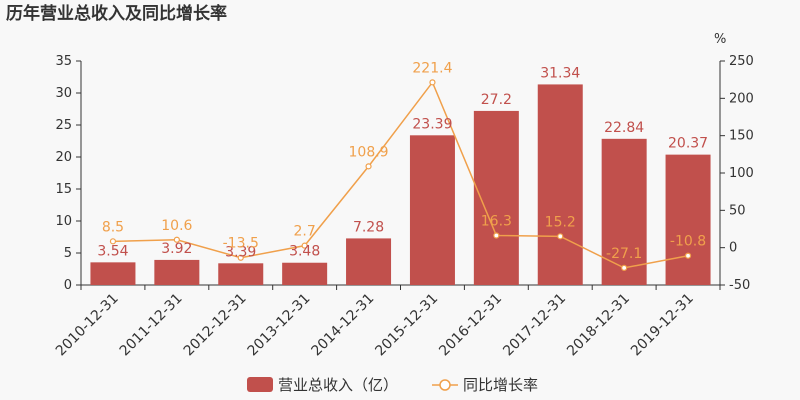 The width and height of the screenshot is (800, 400). I want to click on legend-label-growth: 同比增长率, so click(500, 385).